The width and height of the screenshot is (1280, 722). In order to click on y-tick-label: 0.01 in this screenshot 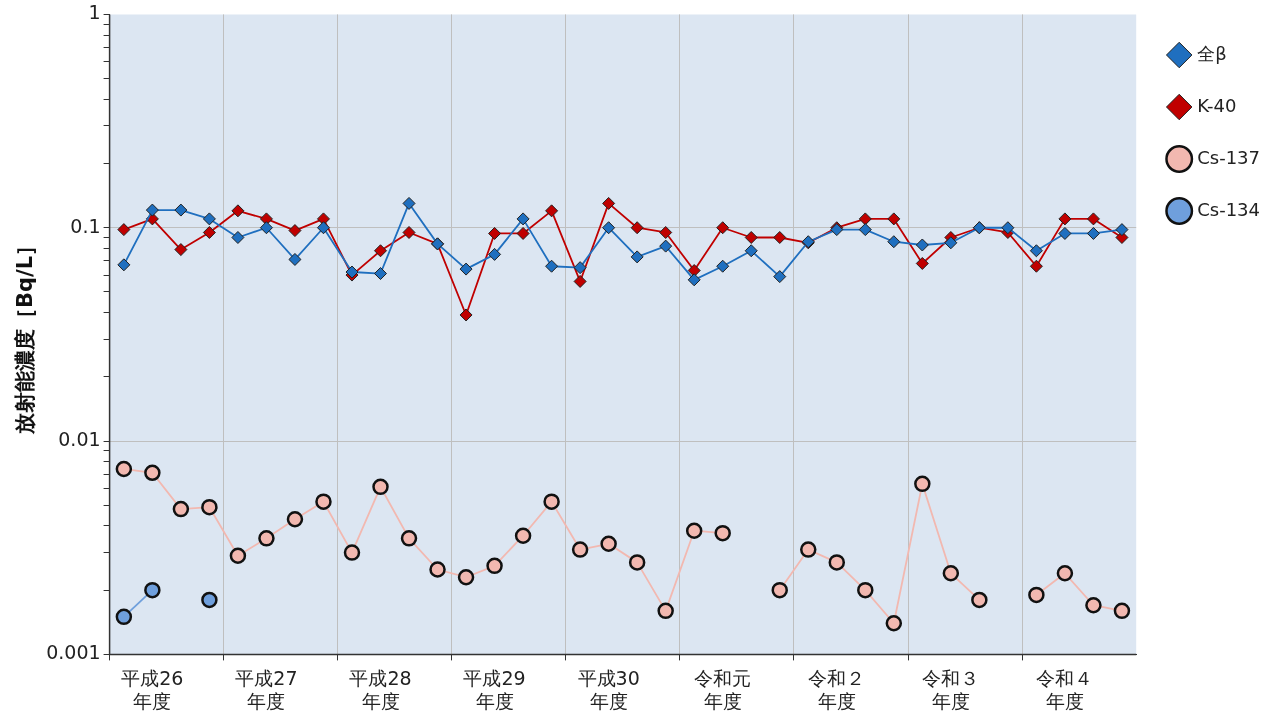, I will do `click(79, 439)`.